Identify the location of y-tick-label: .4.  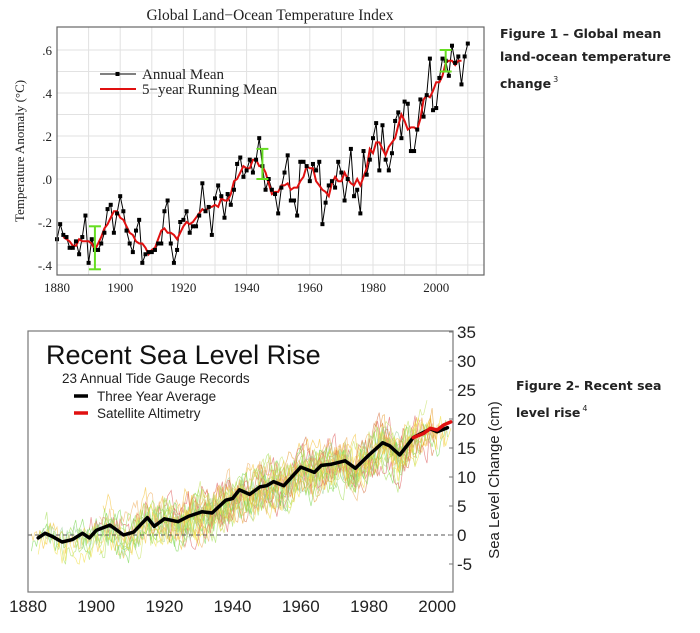
(47, 93).